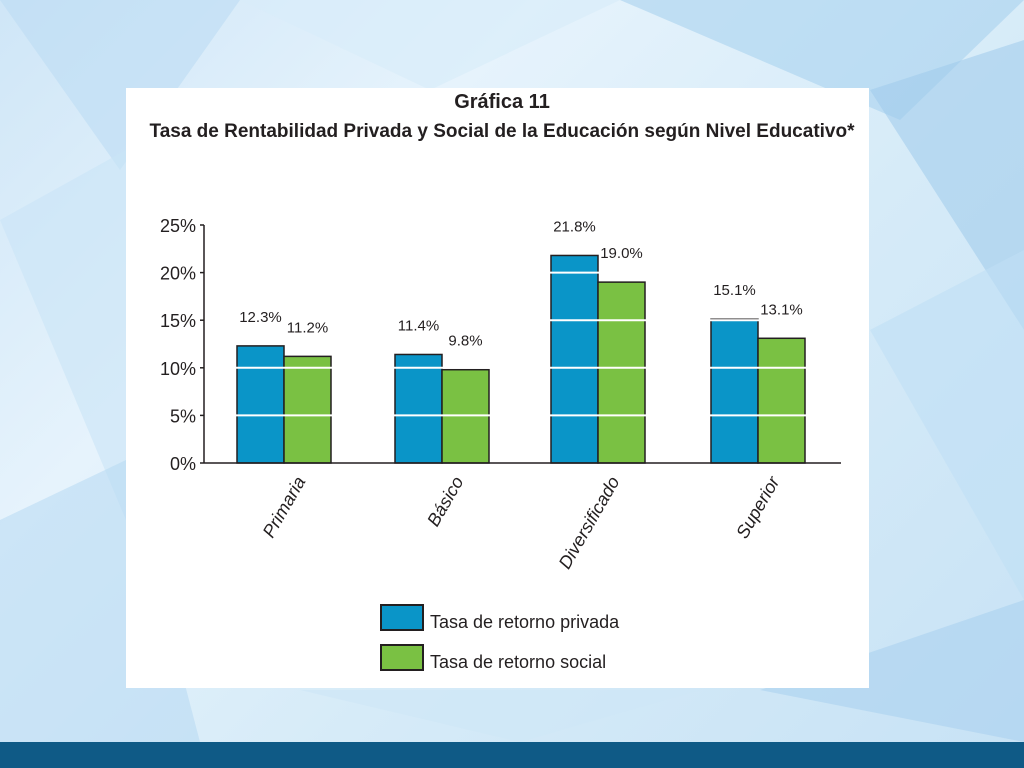 The image size is (1024, 768). I want to click on y-tick-label: 10%, so click(178, 369).